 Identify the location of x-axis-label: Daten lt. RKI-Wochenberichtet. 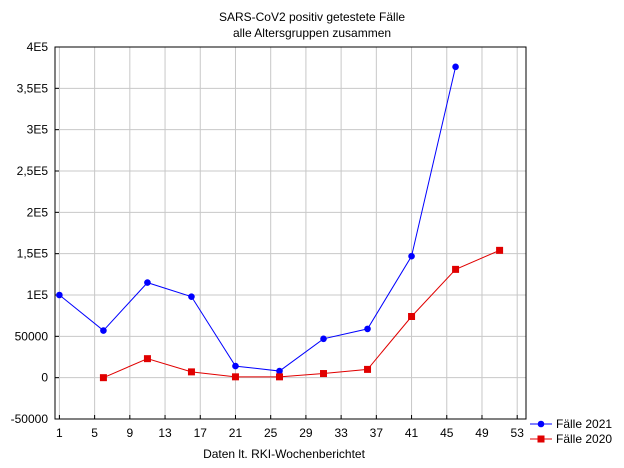
(284, 454).